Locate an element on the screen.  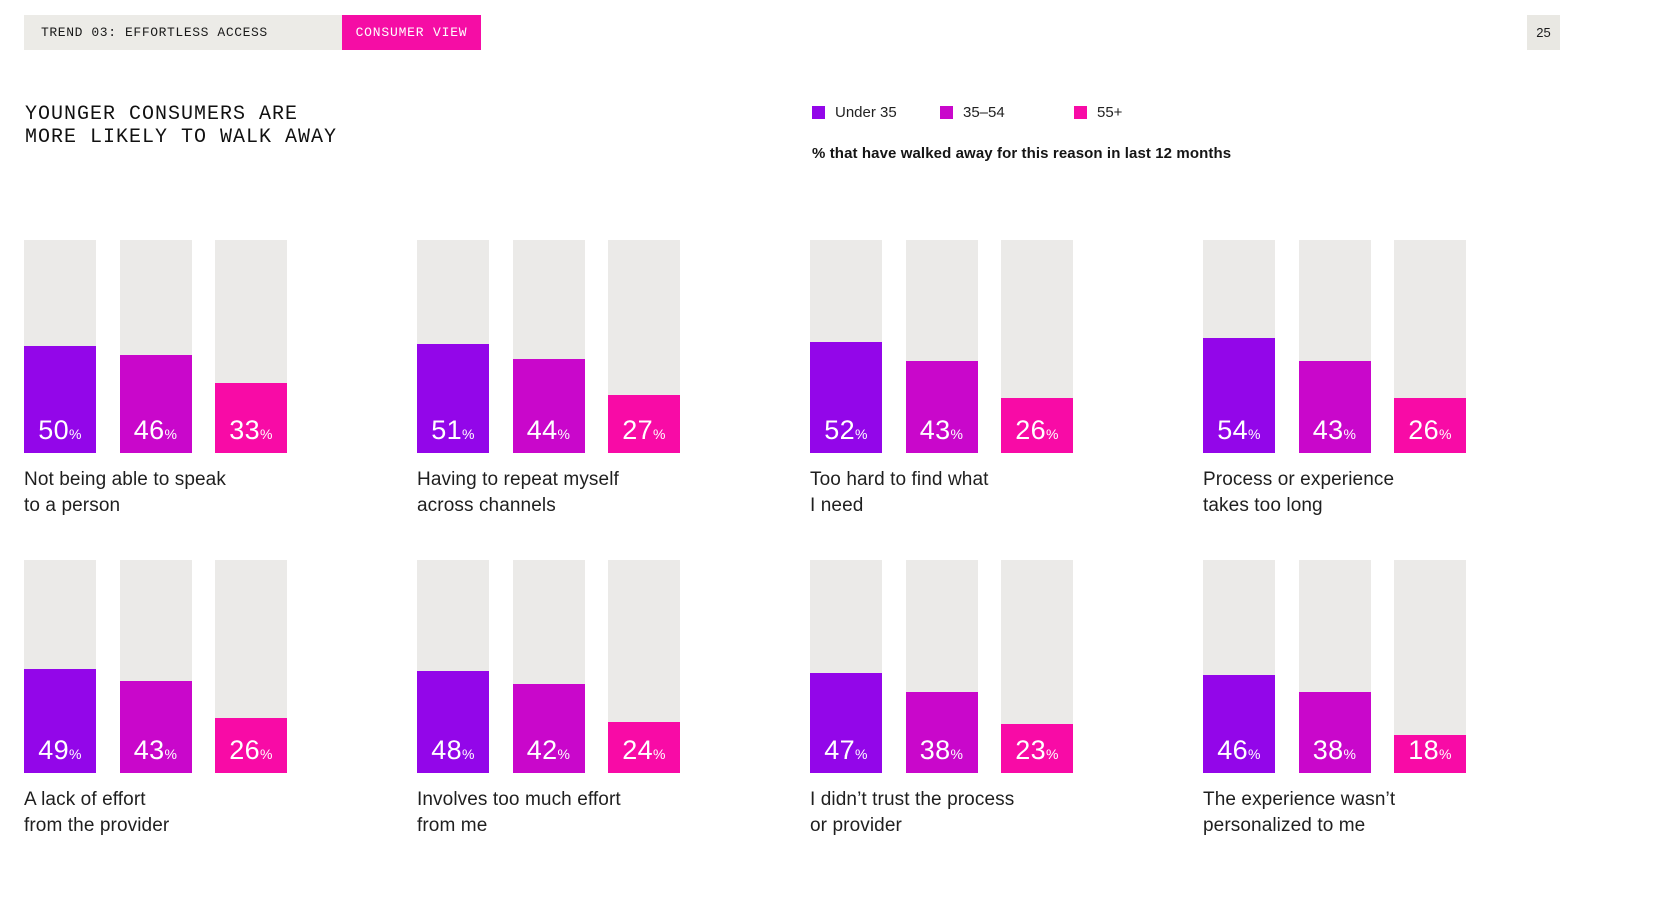
bar-55: 33% is located at coordinates (251, 418).